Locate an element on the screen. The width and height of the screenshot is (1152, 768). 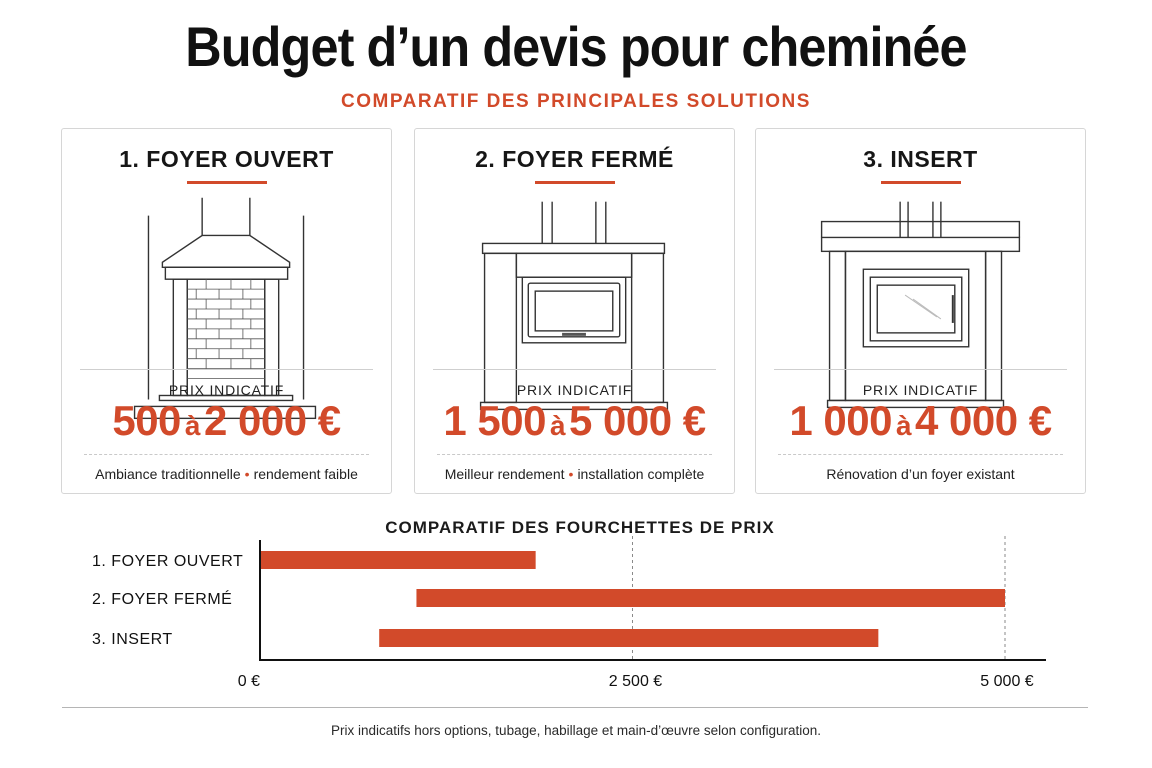
note-b: rendement faible is located at coordinates (305, 474).